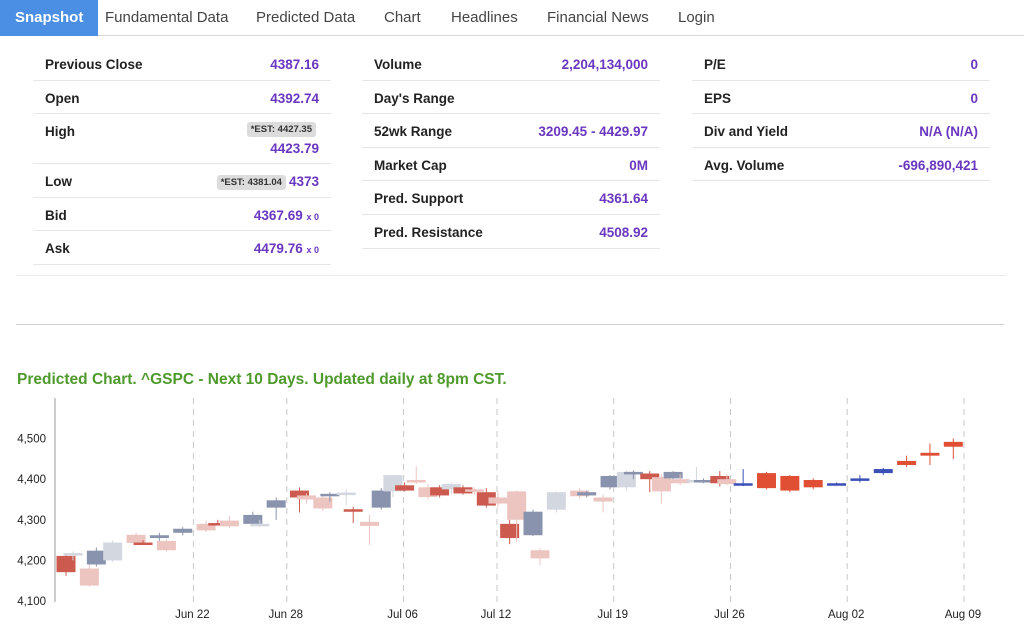 This screenshot has width=1024, height=625. What do you see at coordinates (58, 182) in the screenshot?
I see `low-label: Low` at bounding box center [58, 182].